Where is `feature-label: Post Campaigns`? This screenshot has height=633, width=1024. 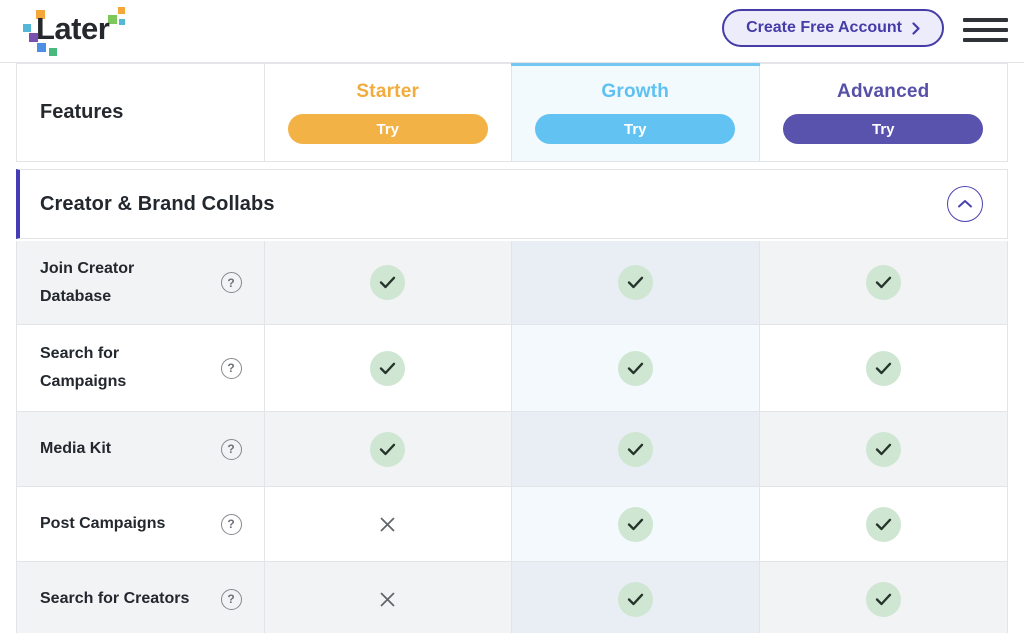
feature-label: Post Campaigns is located at coordinates (103, 523).